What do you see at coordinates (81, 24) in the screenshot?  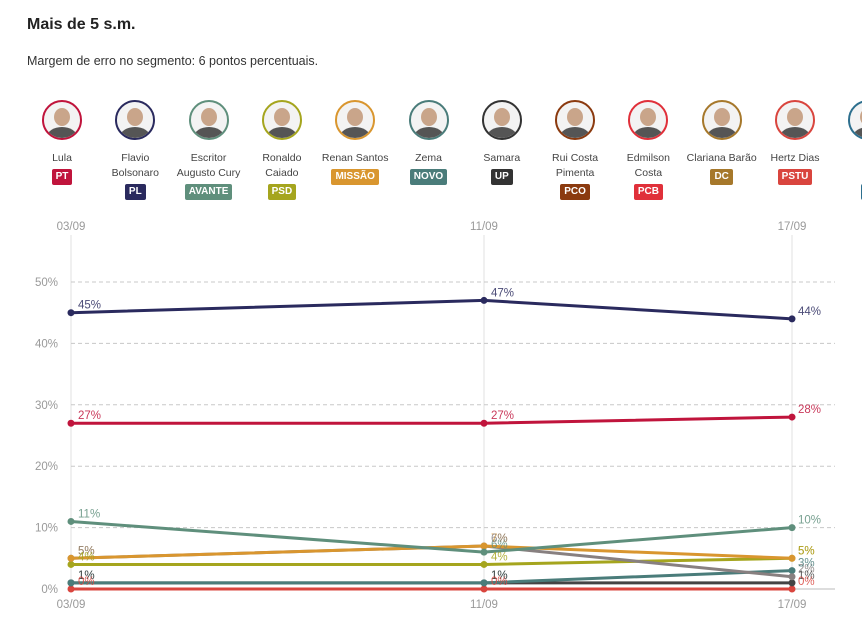 I see `chart-title: Mais de 5 s.m.` at bounding box center [81, 24].